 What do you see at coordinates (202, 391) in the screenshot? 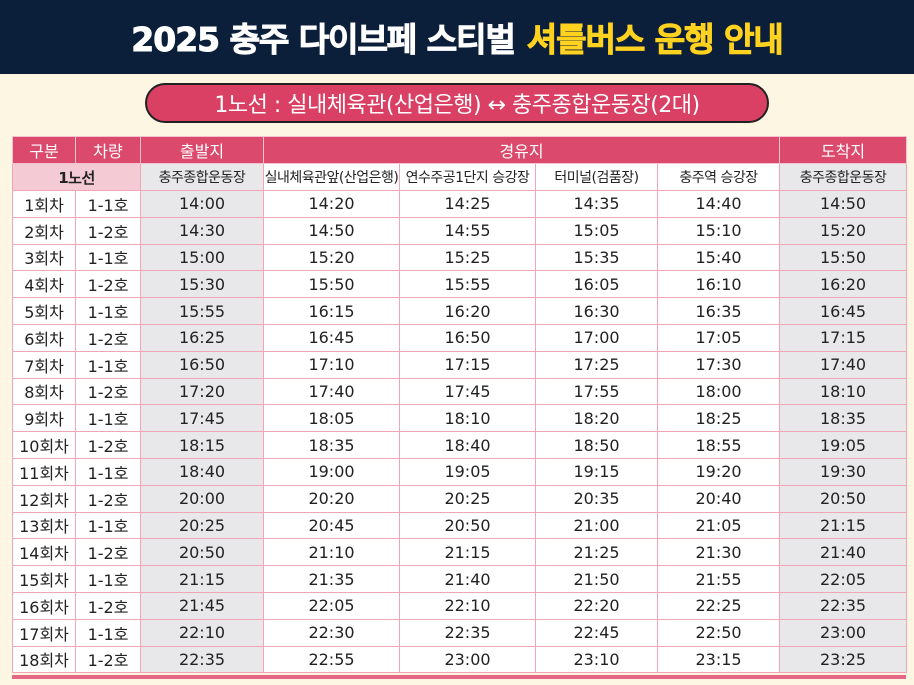
I see `departure-time: 17:20` at bounding box center [202, 391].